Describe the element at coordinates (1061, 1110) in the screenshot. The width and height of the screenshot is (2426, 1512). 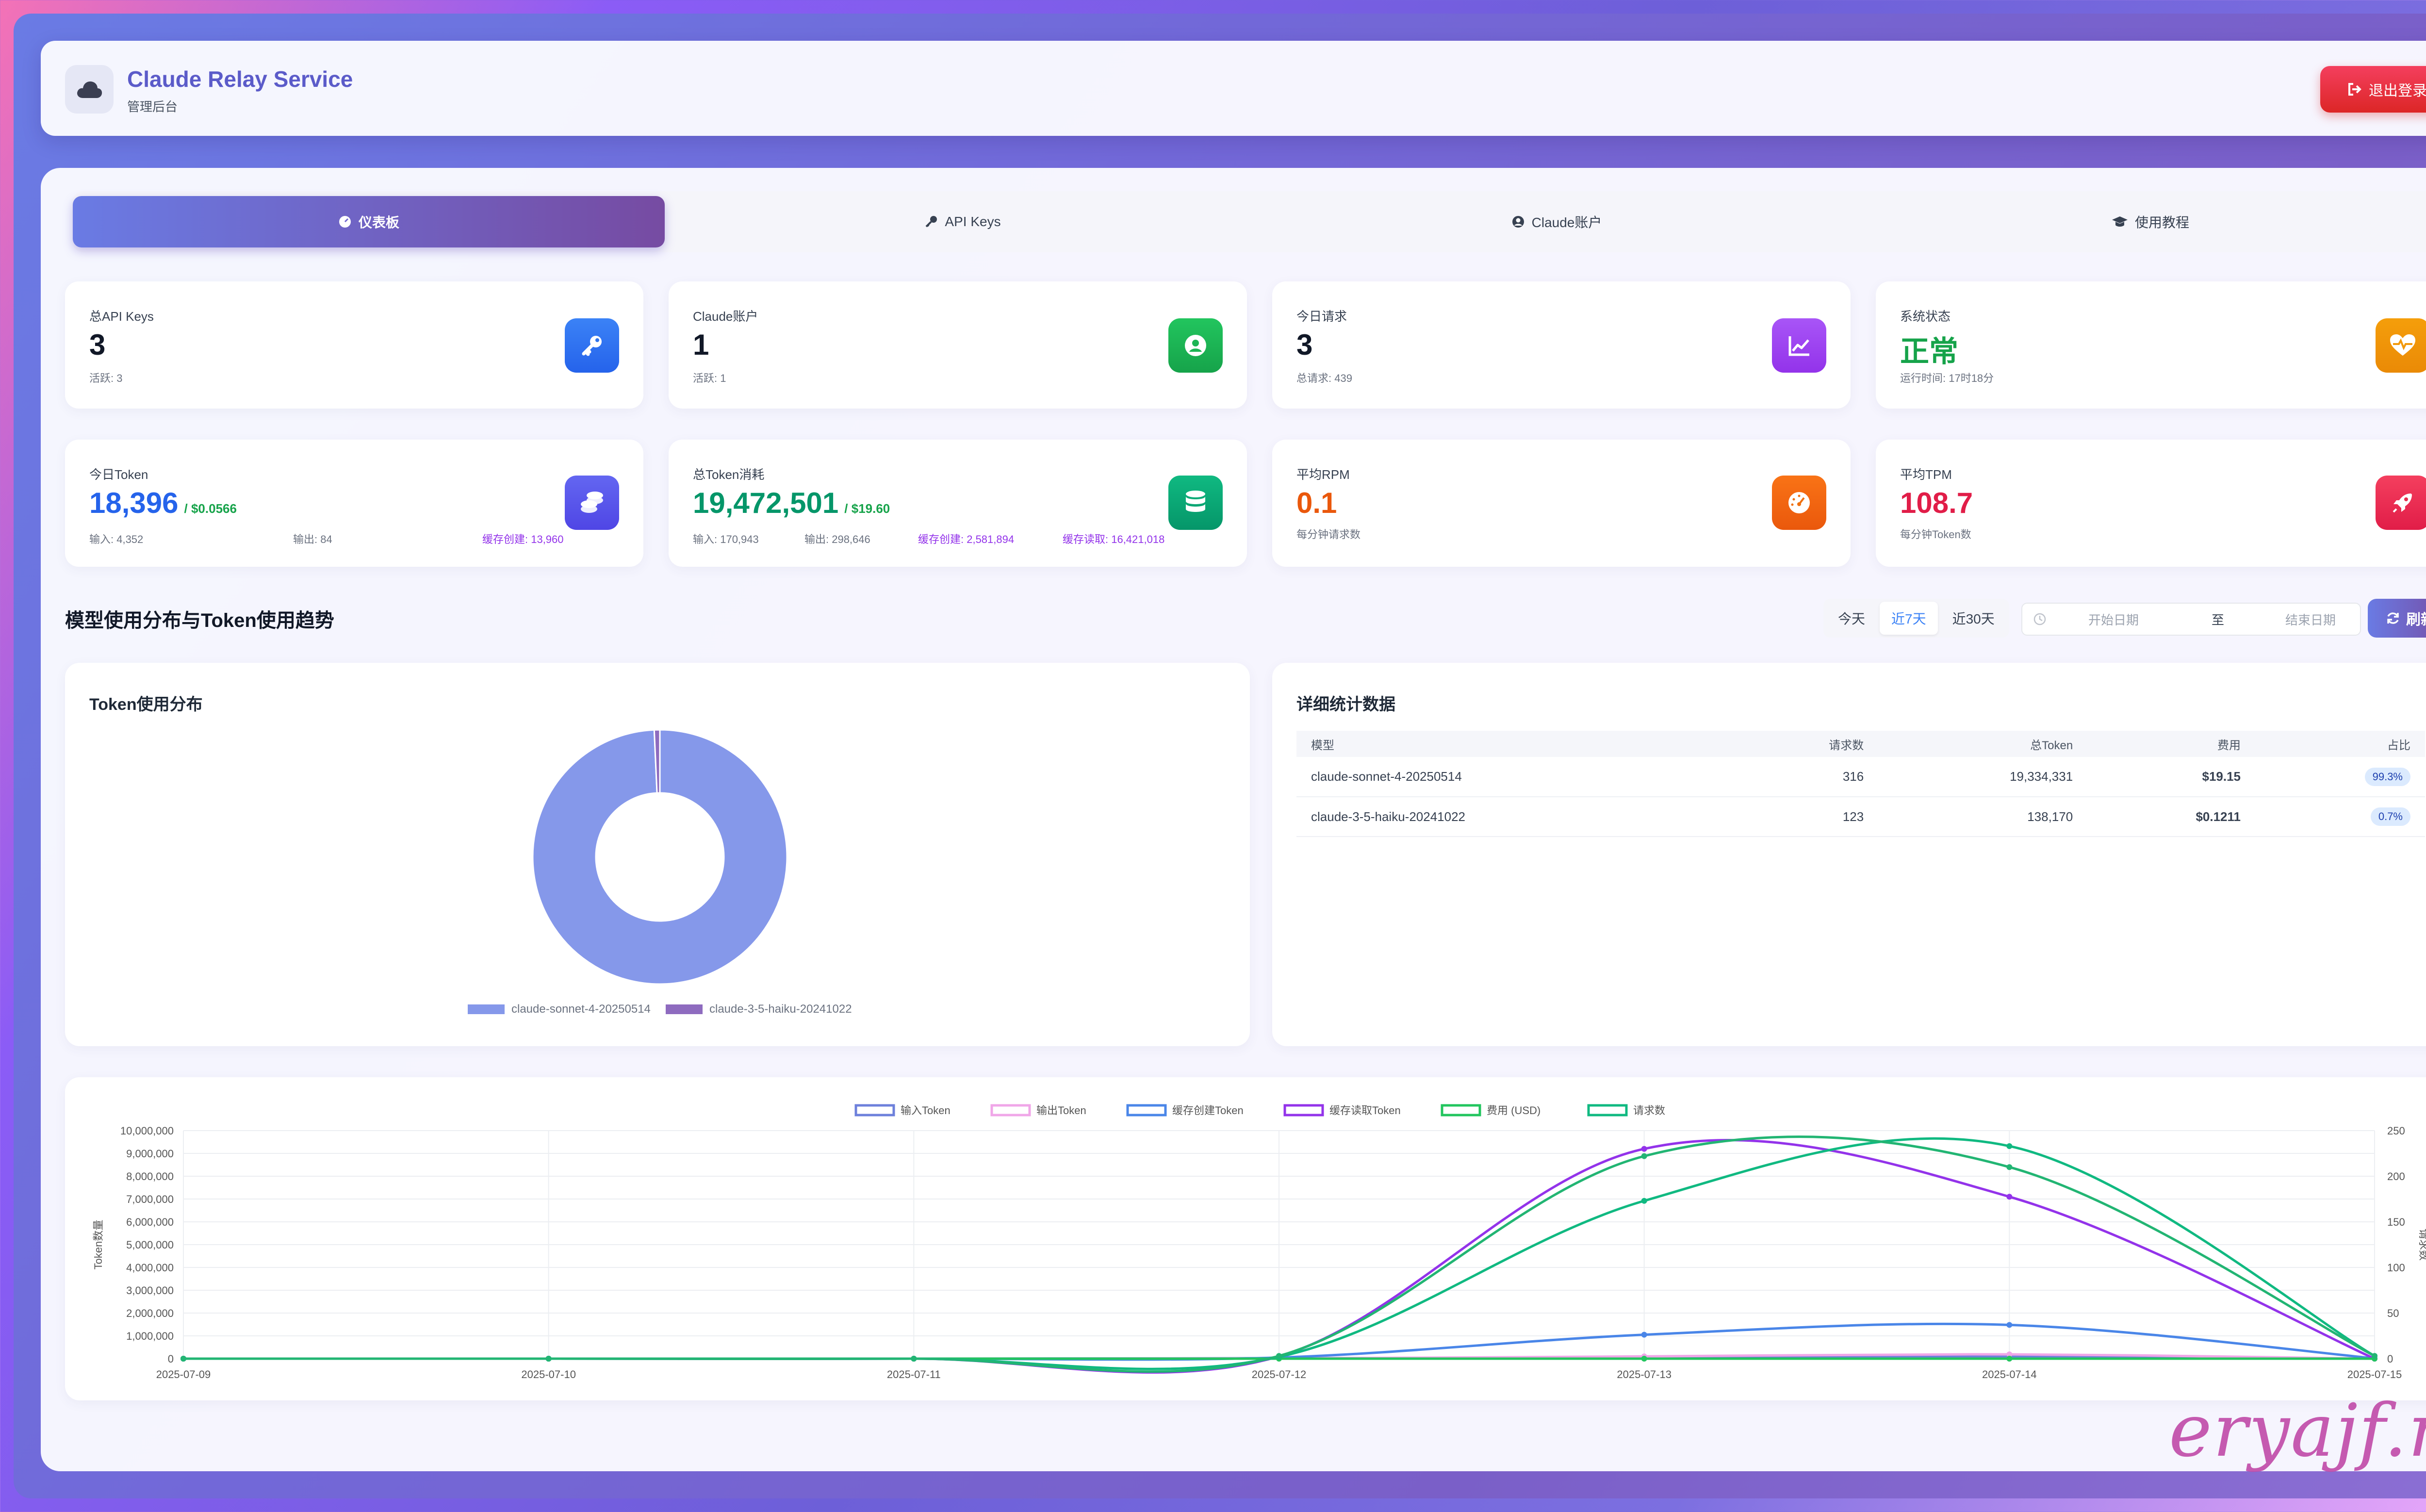
I see `legend-label: 输出Token` at that location.